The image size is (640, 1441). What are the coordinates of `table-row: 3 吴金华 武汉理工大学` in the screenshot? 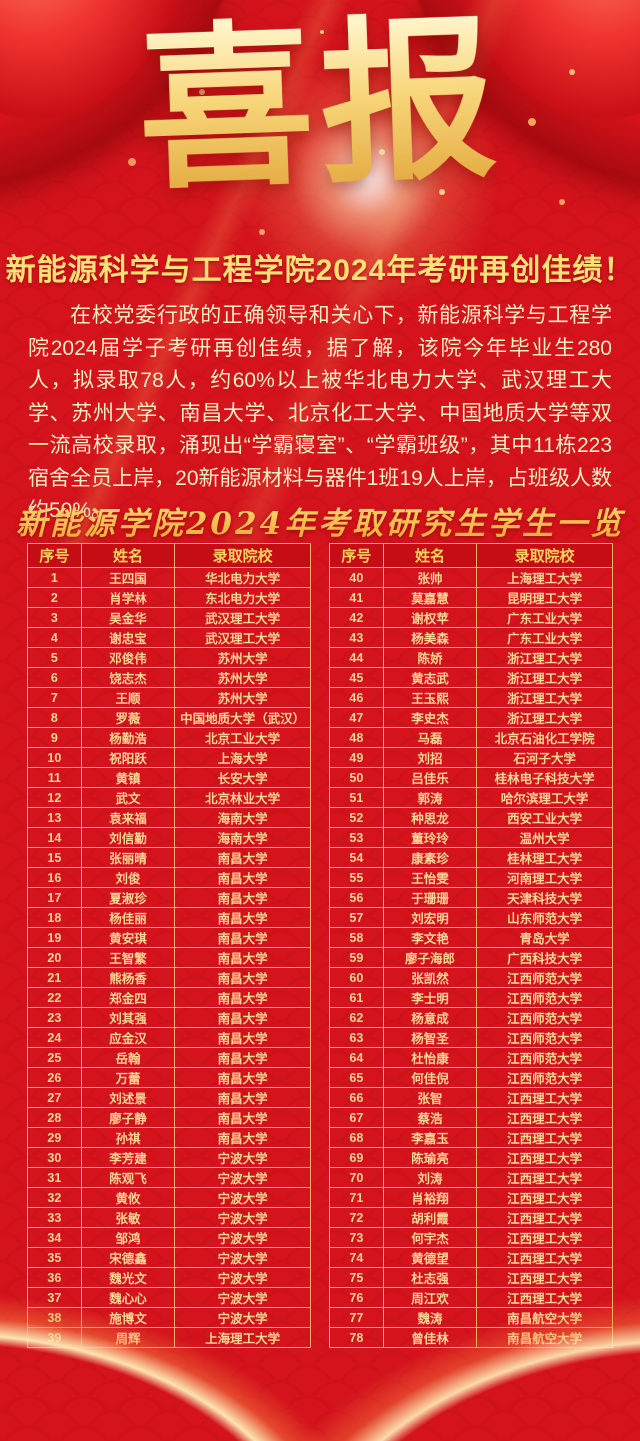 It's located at (169, 617).